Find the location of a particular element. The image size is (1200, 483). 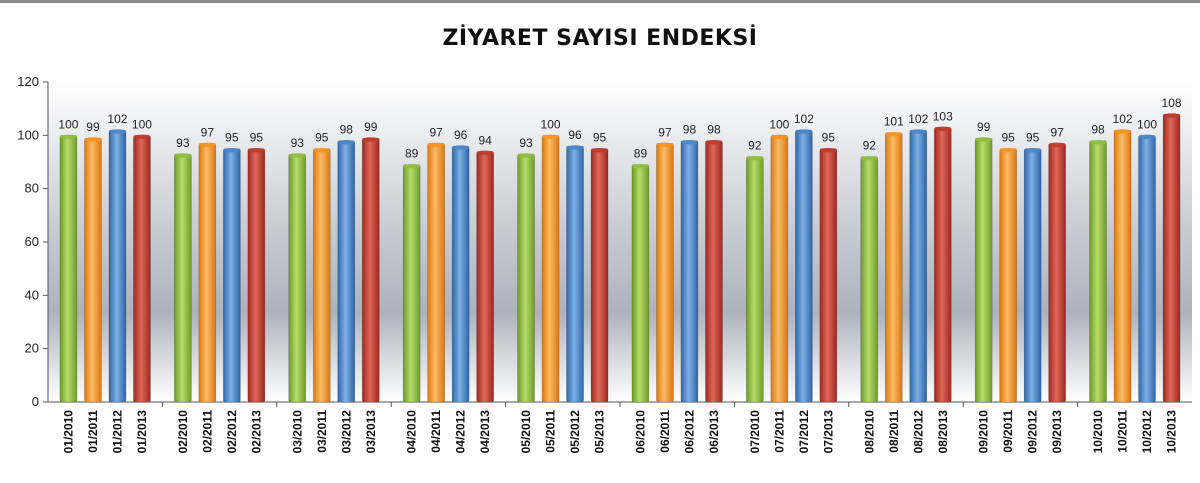

data-label: 89 is located at coordinates (412, 154).